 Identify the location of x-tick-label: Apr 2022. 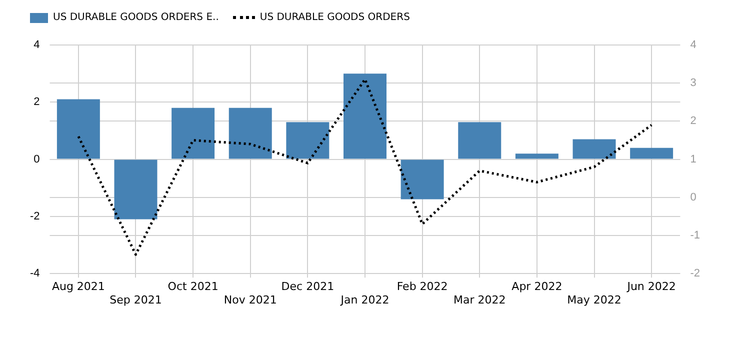
(537, 287).